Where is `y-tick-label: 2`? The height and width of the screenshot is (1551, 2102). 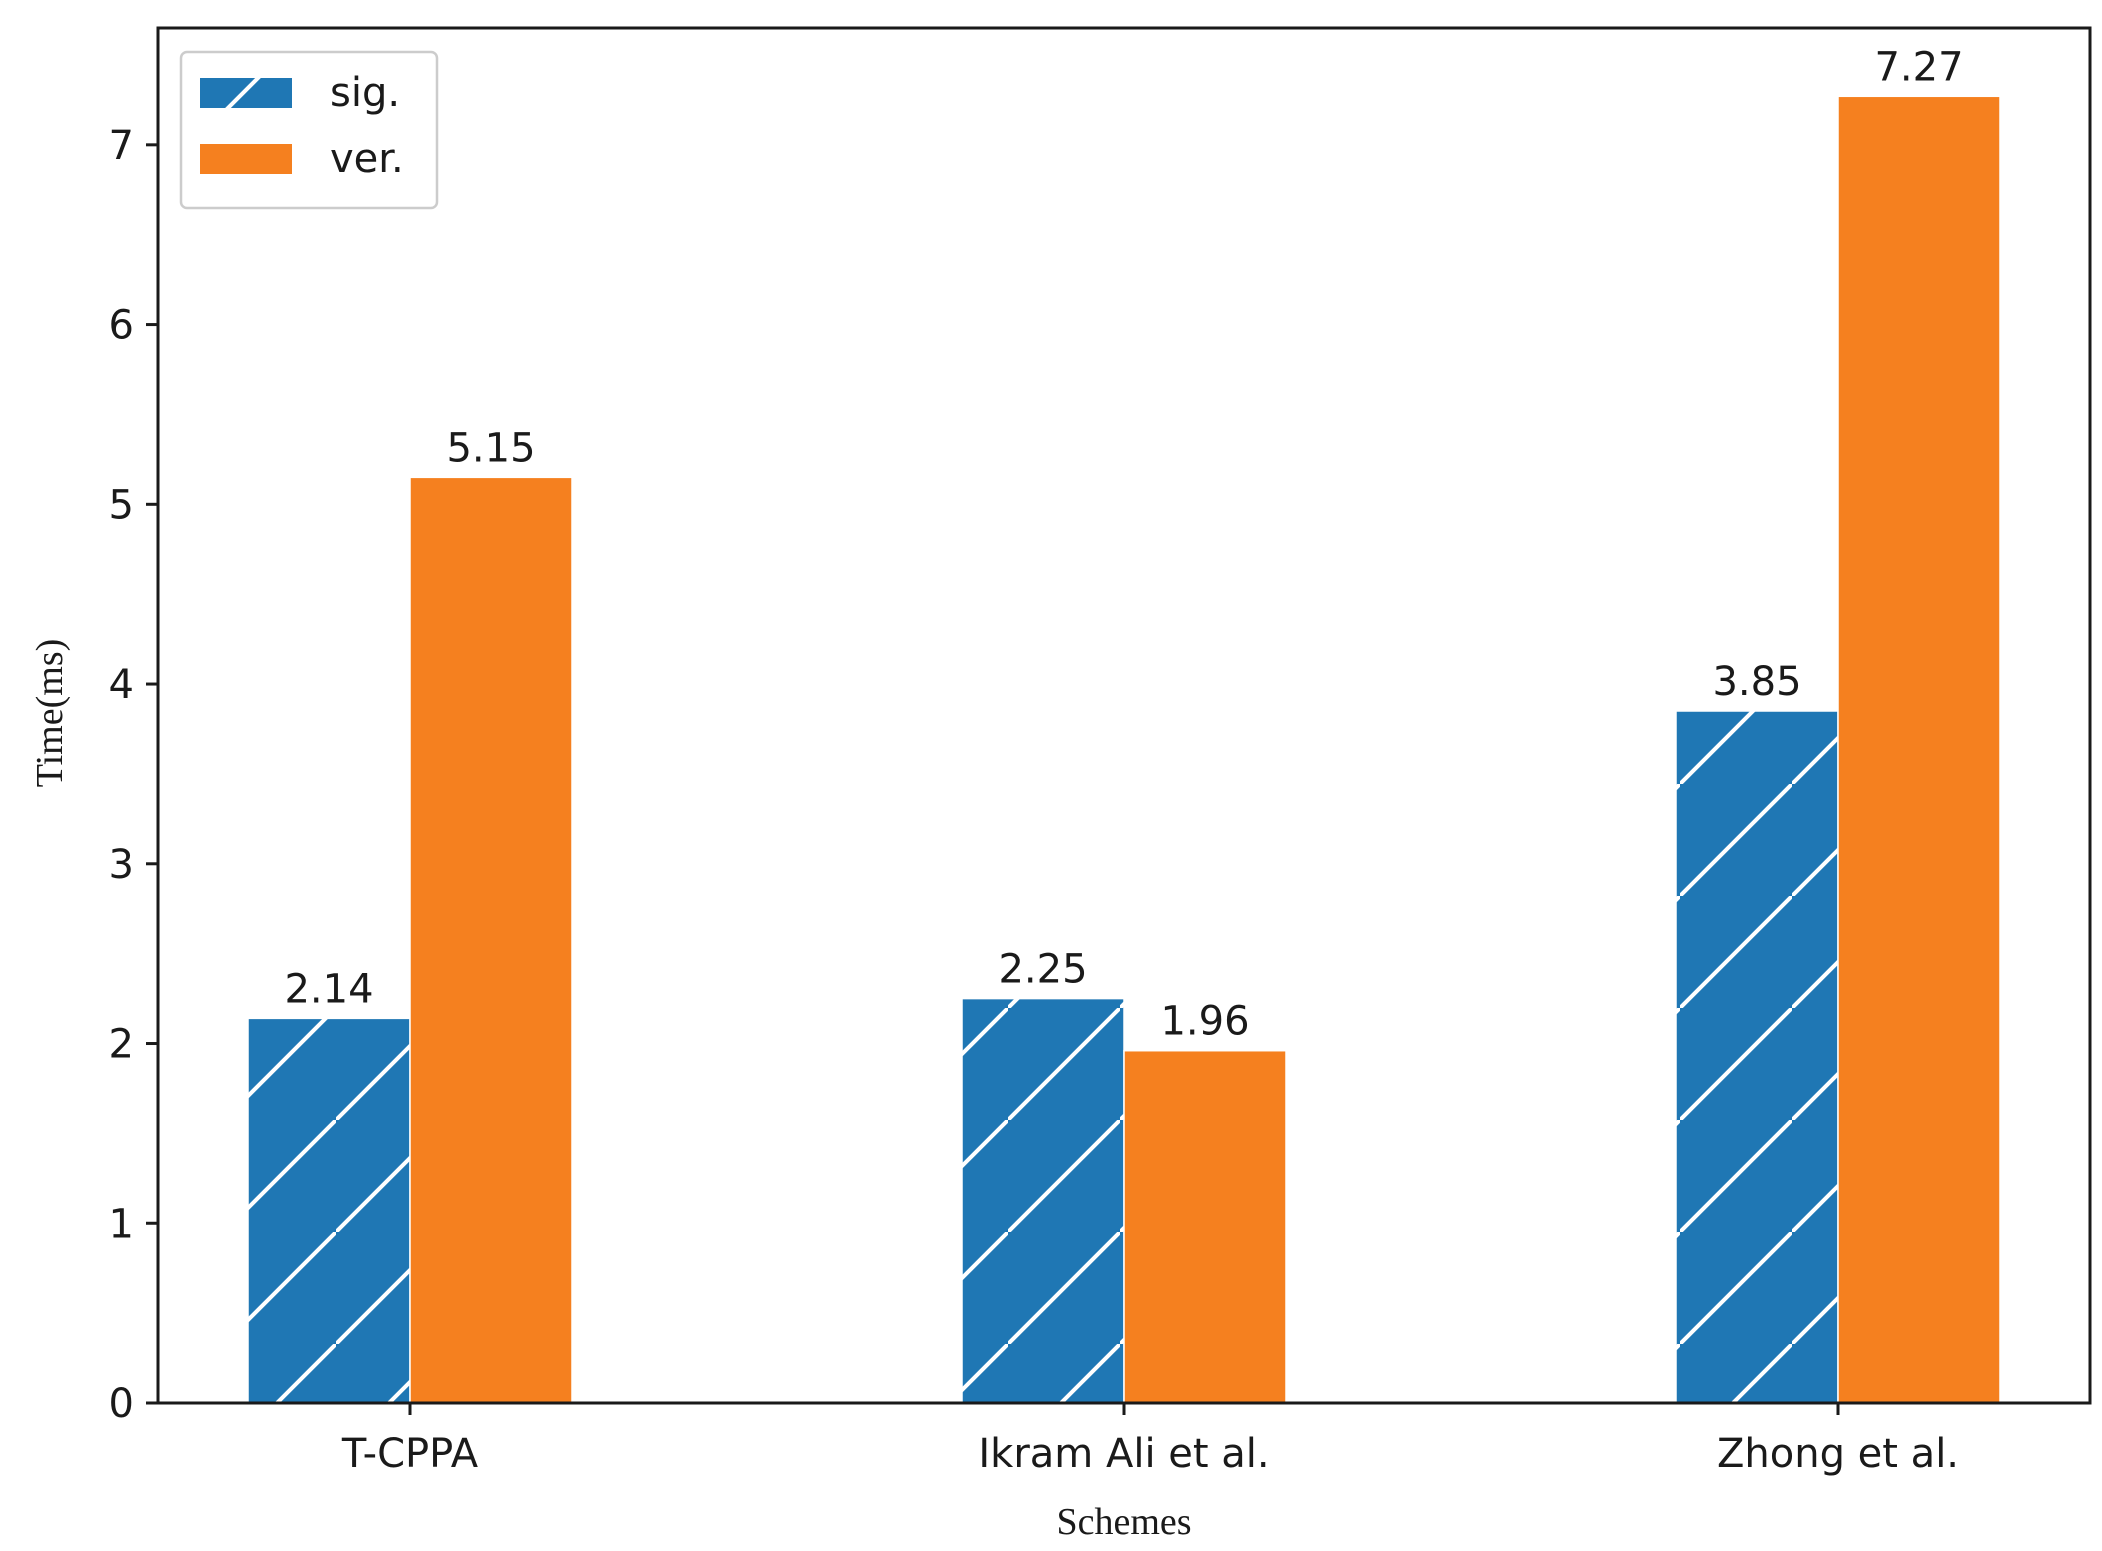 y-tick-label: 2 is located at coordinates (121, 1045).